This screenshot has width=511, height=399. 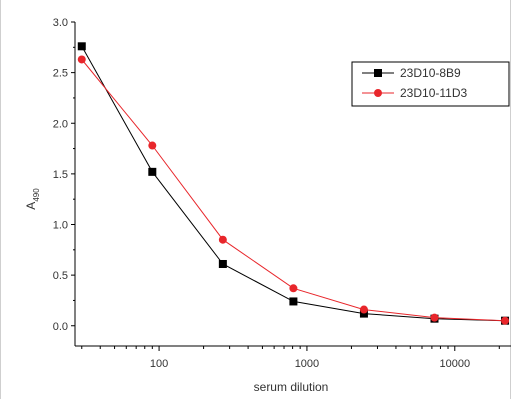 What do you see at coordinates (378, 73) in the screenshot?
I see `legend-square-marker-icon` at bounding box center [378, 73].